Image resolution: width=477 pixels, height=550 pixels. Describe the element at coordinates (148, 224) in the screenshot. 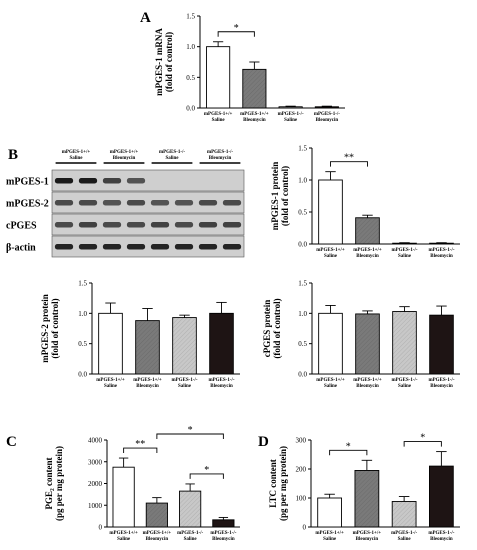

I see `blot-strip` at that location.